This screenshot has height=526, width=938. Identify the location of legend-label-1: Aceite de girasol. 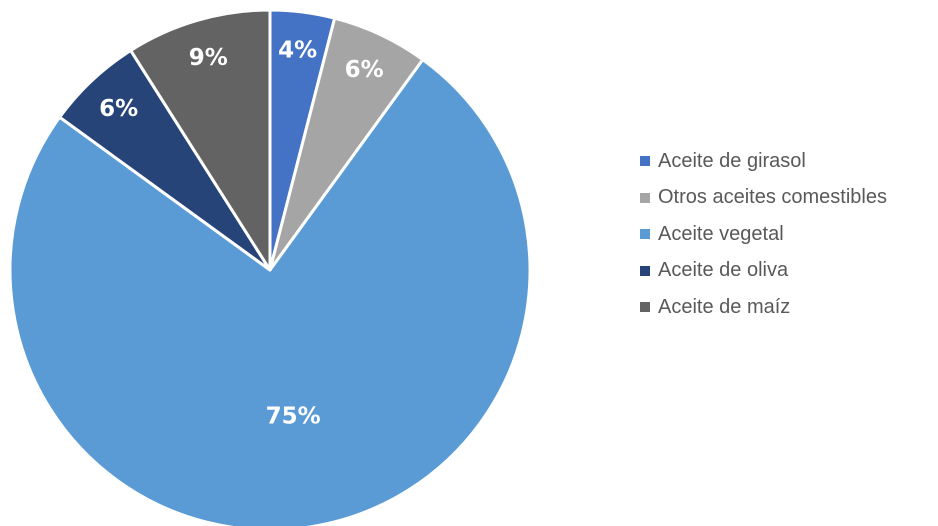
(732, 160).